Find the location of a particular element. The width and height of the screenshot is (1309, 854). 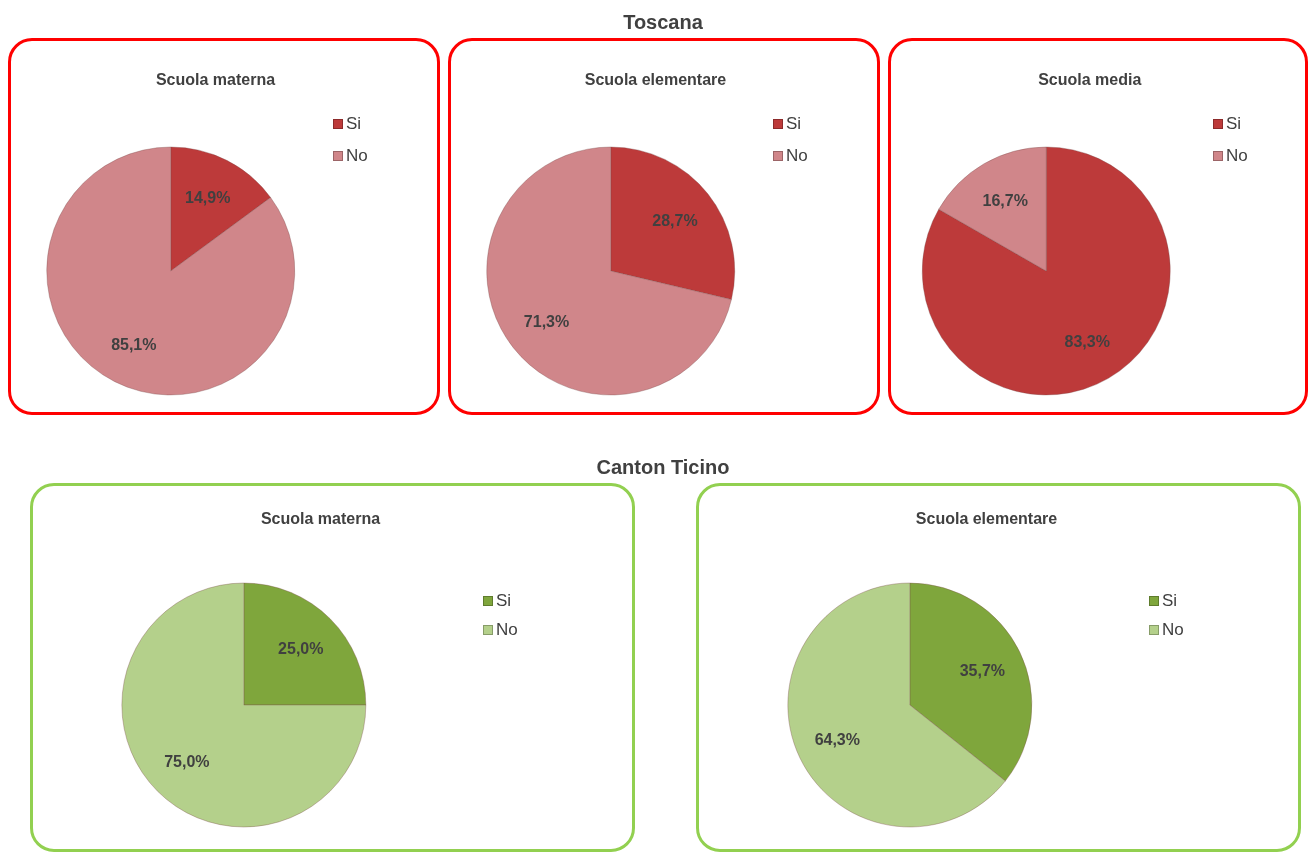

data-label: 16,7% is located at coordinates (1005, 200).